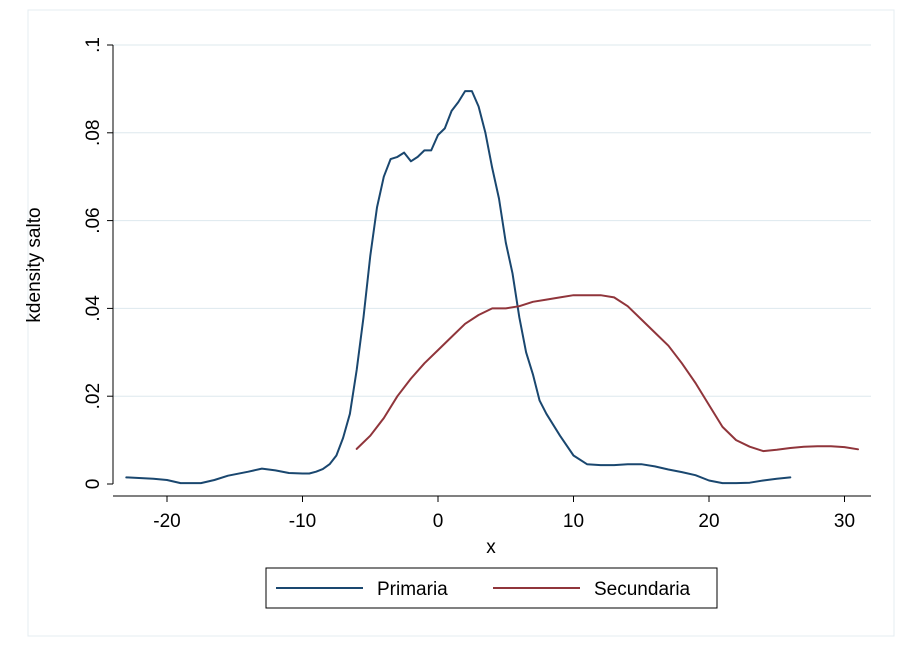  Describe the element at coordinates (93, 133) in the screenshot. I see `y-tick-label: .08` at that location.